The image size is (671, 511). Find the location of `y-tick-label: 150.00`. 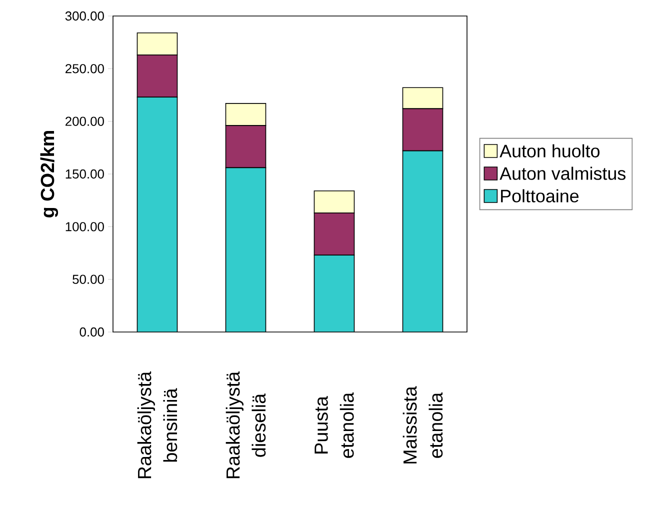

y-tick-label: 150.00 is located at coordinates (85, 174).